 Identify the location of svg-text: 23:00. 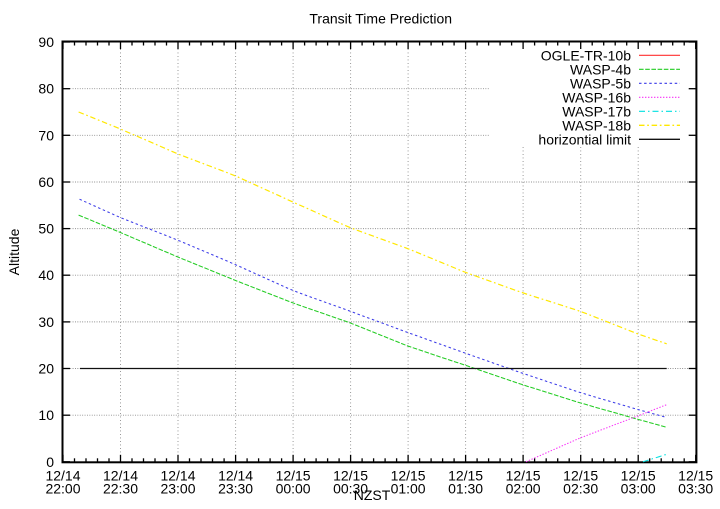
(177, 489).